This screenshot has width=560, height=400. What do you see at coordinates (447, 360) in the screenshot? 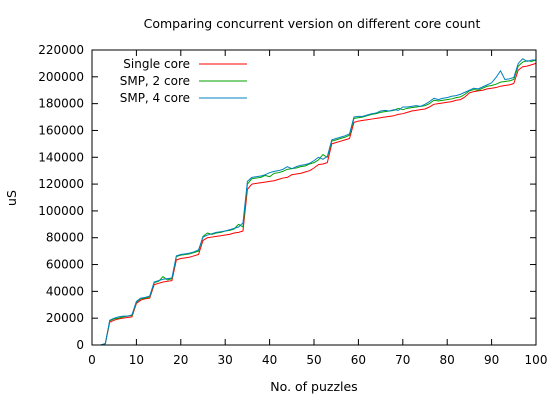
I see `x-tick-label: 80` at bounding box center [447, 360].